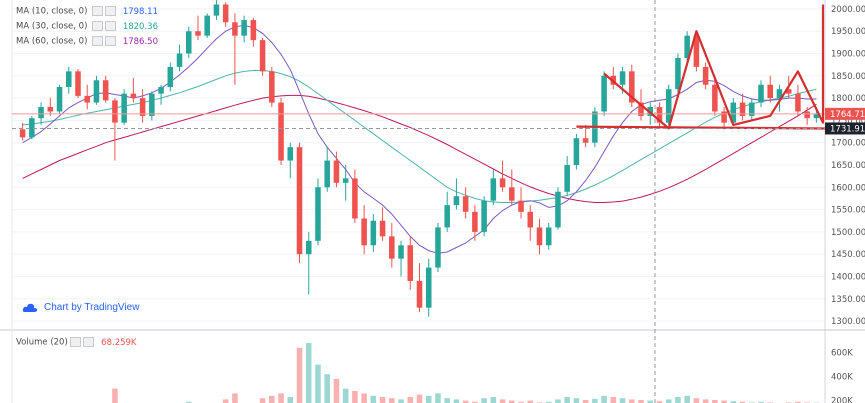 The image size is (865, 403). I want to click on ma60-value: 1786.50, so click(140, 41).